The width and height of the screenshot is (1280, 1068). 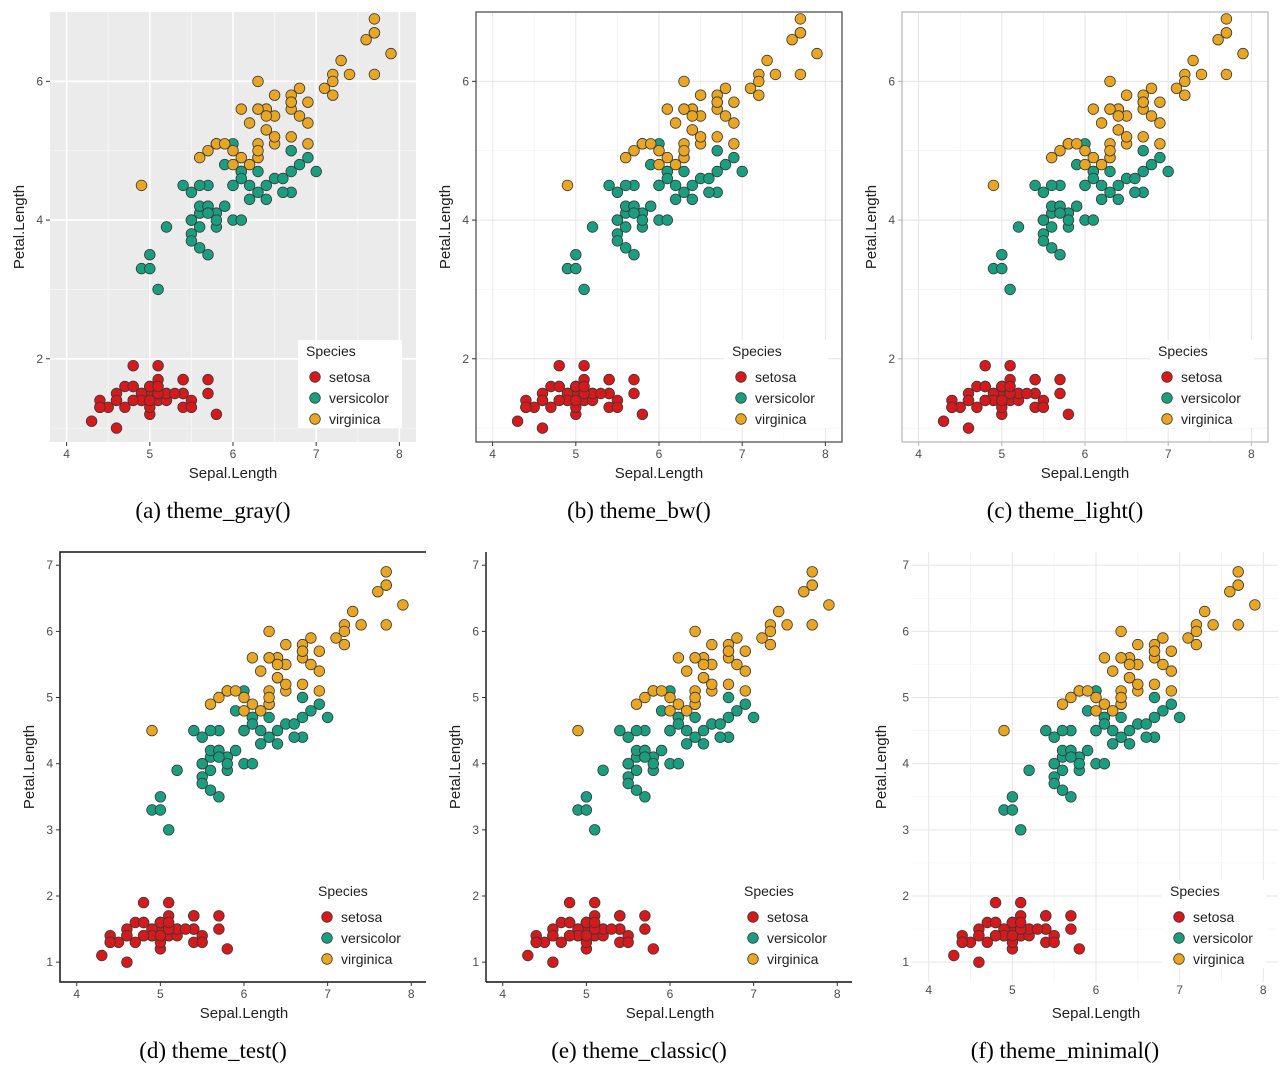 I want to click on series-versicolor, so click(x=654, y=217).